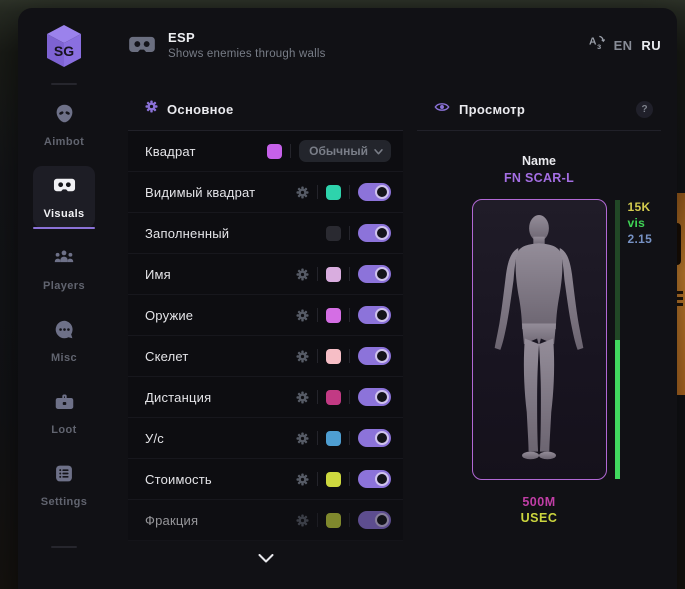 The image size is (685, 589). Describe the element at coordinates (265, 520) in the screenshot. I see `setting-row: Фракция` at that location.